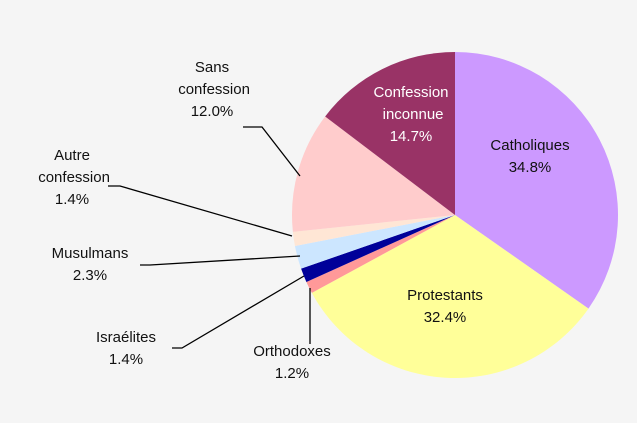 This screenshot has height=423, width=637. Describe the element at coordinates (529, 145) in the screenshot. I see `slice-label: Catholiques` at that location.